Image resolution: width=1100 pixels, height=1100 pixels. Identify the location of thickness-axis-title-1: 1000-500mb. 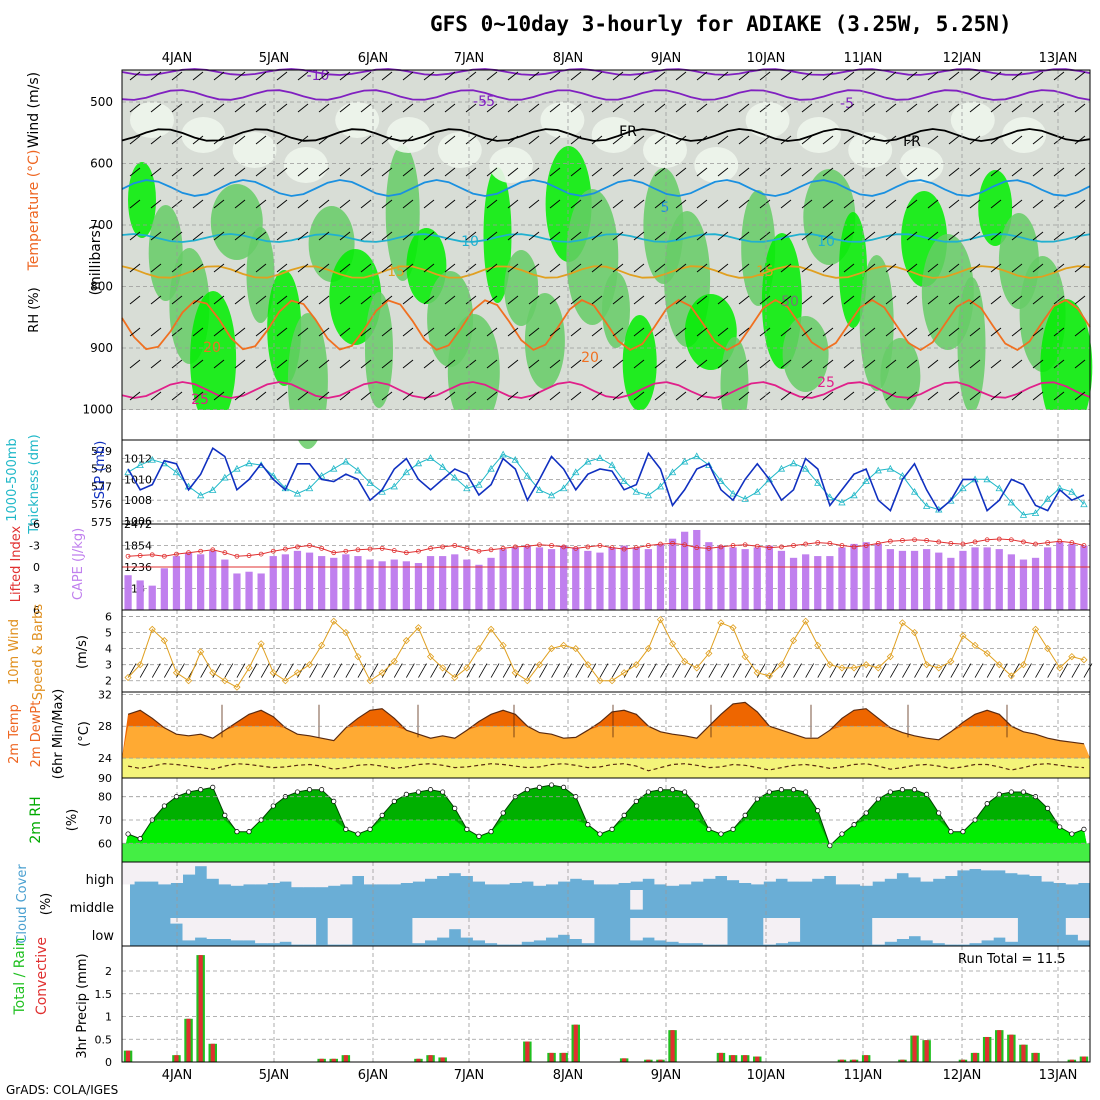
(12, 480).